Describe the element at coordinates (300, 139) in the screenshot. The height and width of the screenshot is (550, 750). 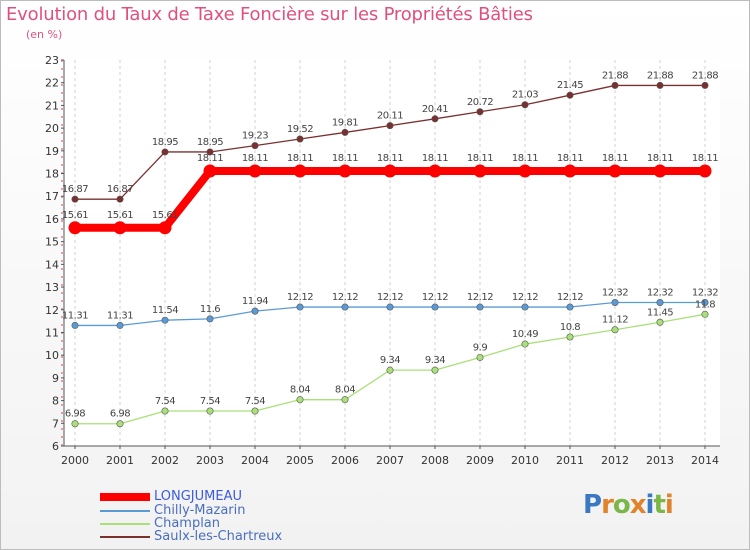
I see `point-saulx-les-chartreux-2005` at that location.